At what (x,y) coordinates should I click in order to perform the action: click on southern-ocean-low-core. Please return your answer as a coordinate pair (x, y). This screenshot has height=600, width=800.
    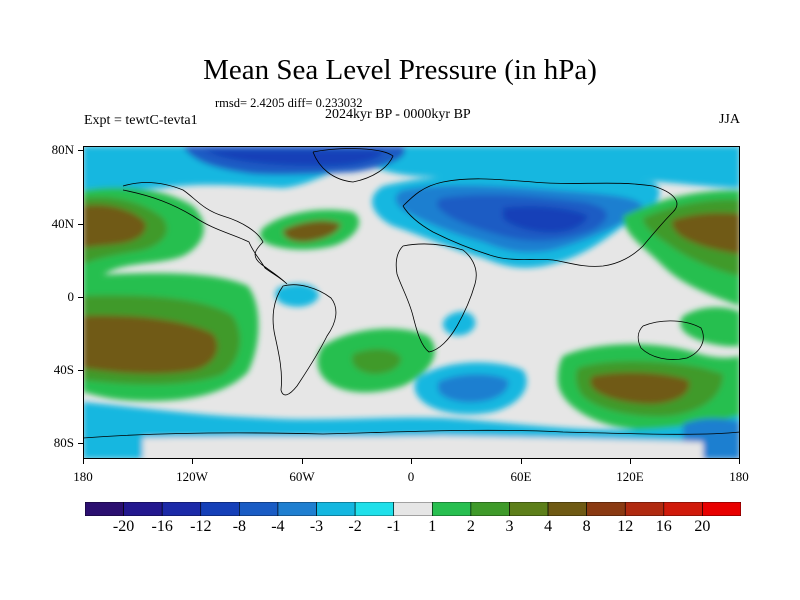
    Looking at the image, I should click on (473, 388).